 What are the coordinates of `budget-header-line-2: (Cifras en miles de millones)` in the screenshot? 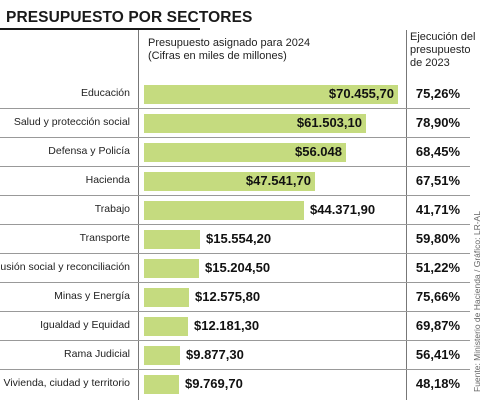 It's located at (217, 56).